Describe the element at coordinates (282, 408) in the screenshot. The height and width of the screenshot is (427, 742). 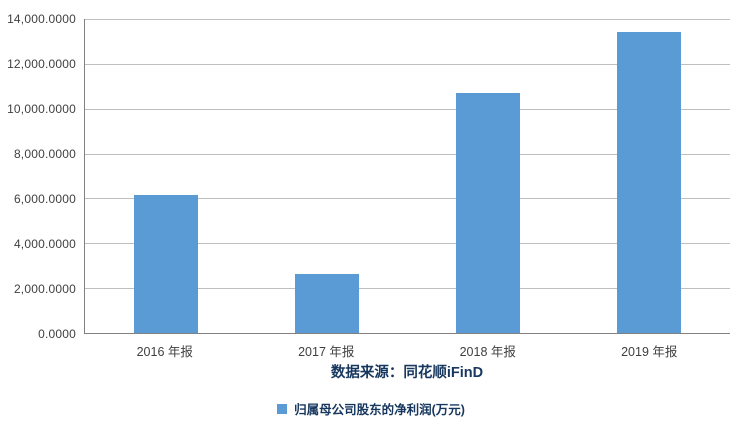
I see `legend-marker-icon` at that location.